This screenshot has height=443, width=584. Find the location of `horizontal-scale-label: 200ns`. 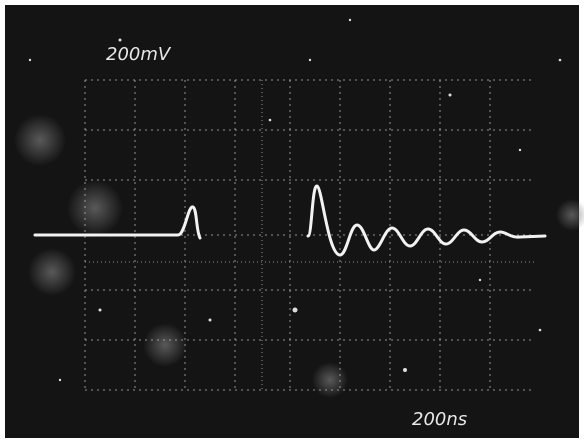

horizontal-scale-label: 200ns is located at coordinates (439, 419).